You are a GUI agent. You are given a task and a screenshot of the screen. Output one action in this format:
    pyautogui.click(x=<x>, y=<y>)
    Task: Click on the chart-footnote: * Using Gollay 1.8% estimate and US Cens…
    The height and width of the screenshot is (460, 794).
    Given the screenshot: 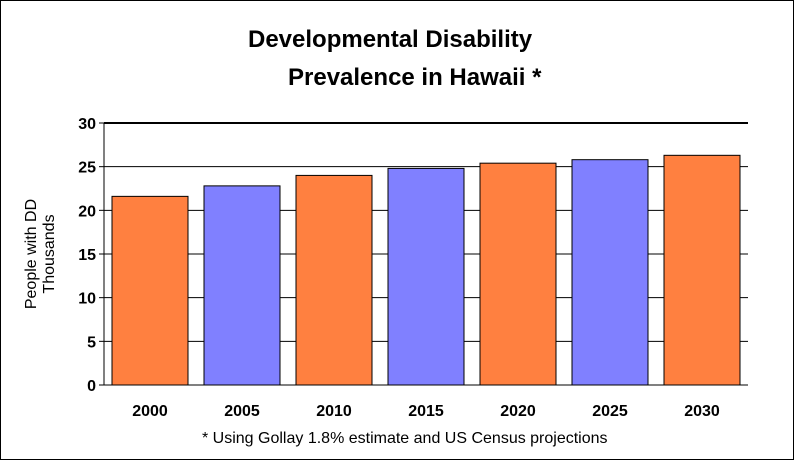 What is the action you would take?
    pyautogui.click(x=405, y=438)
    